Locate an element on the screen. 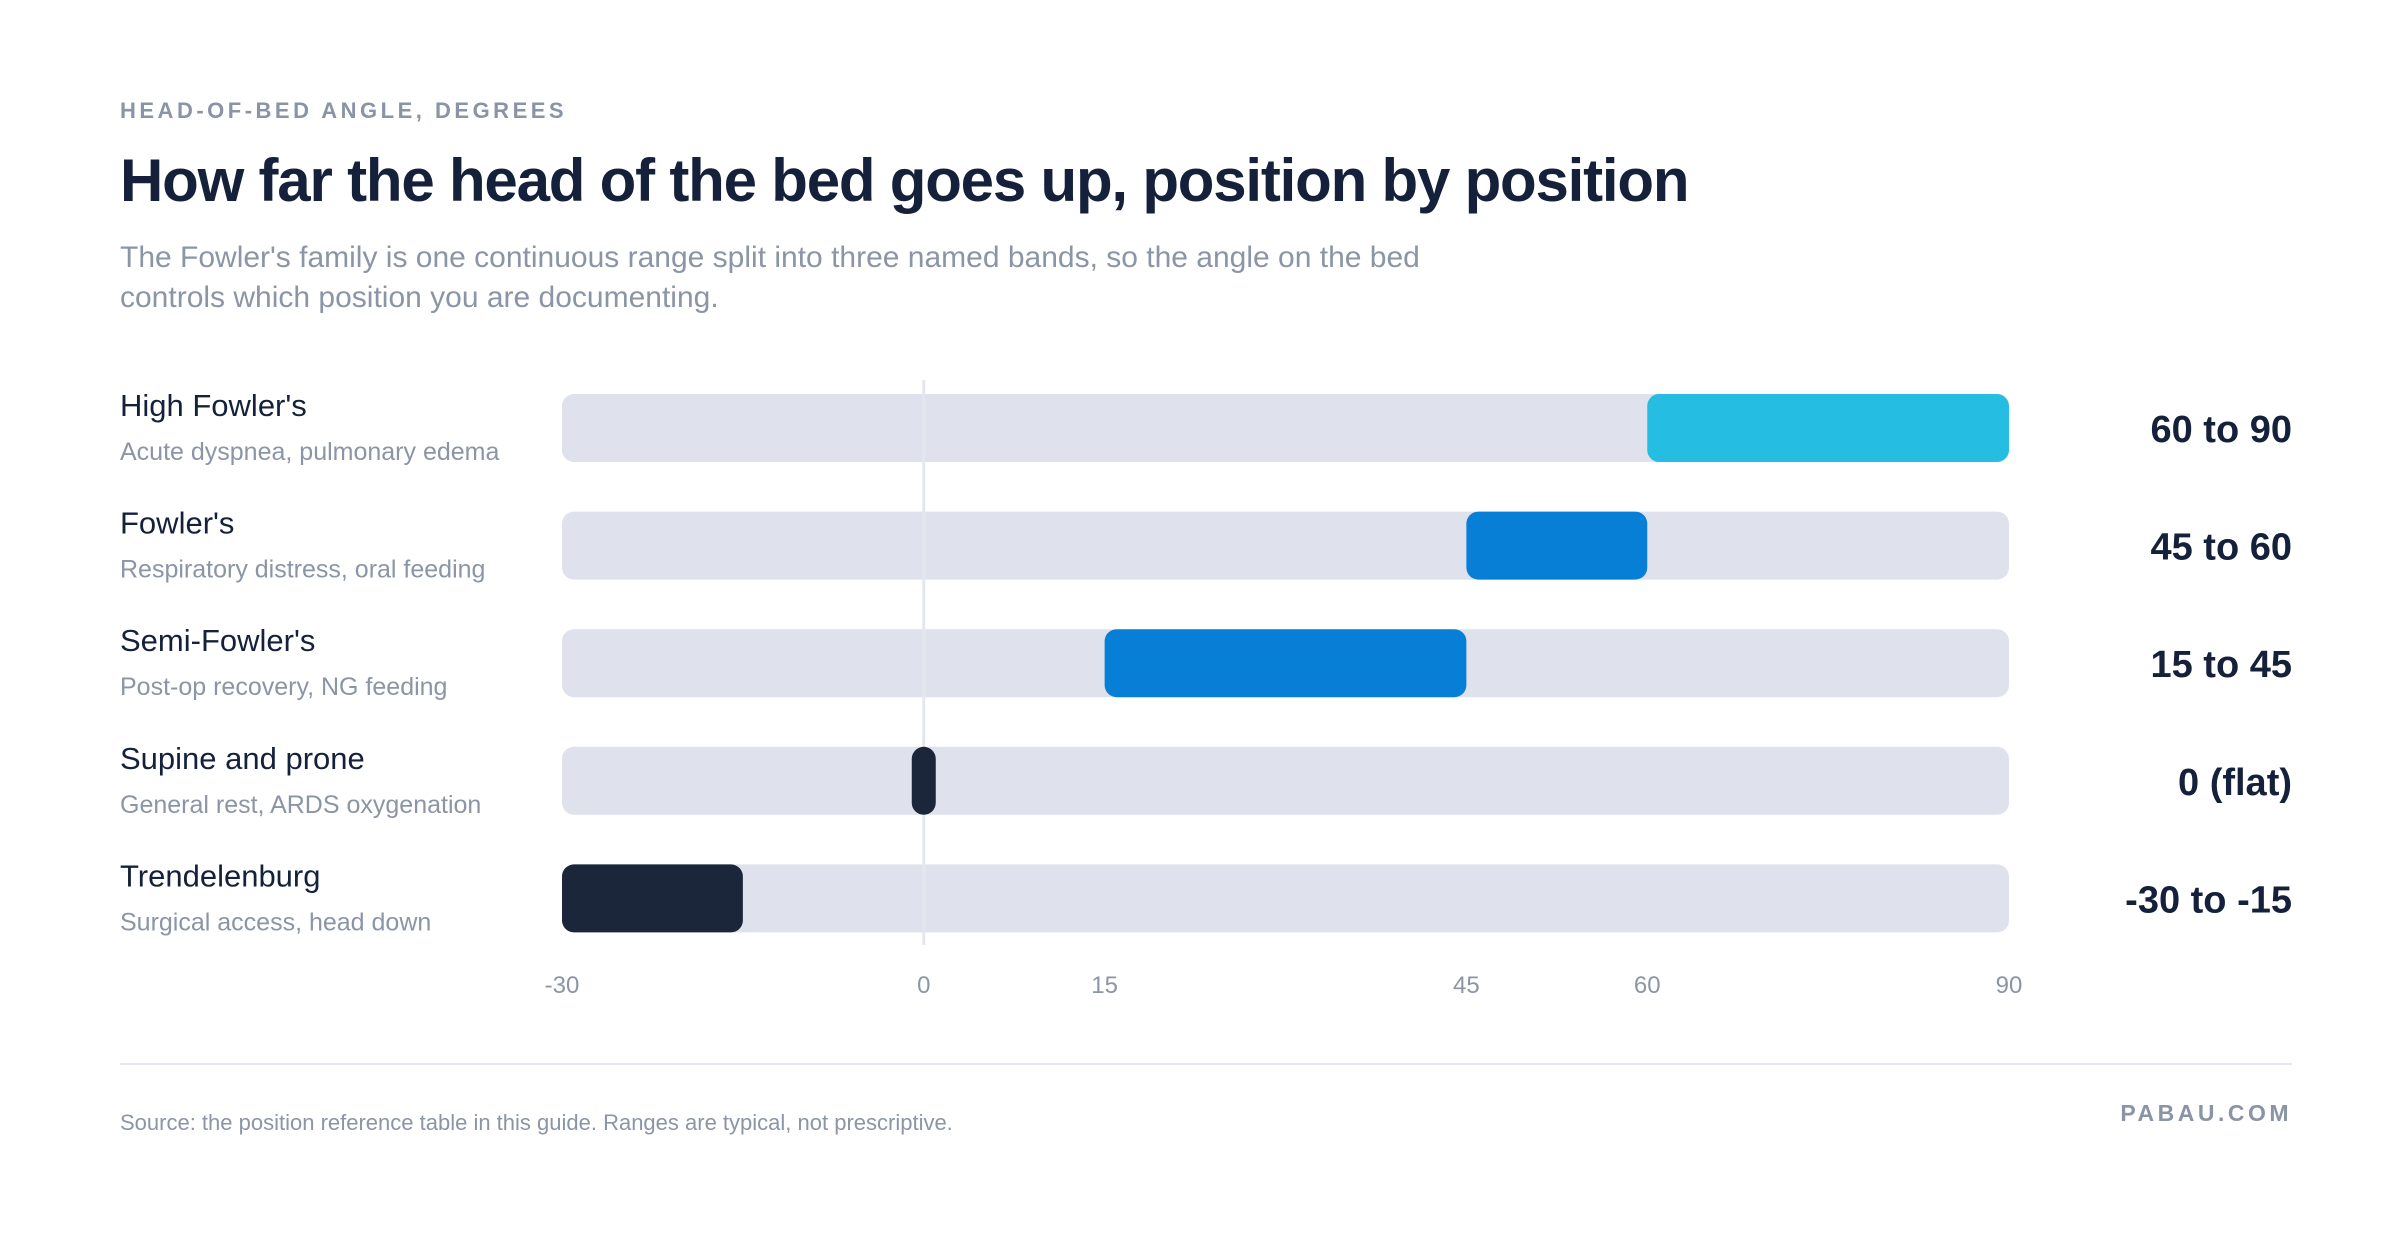 The image size is (2400, 1250). x-tick-label: 0 is located at coordinates (923, 985).